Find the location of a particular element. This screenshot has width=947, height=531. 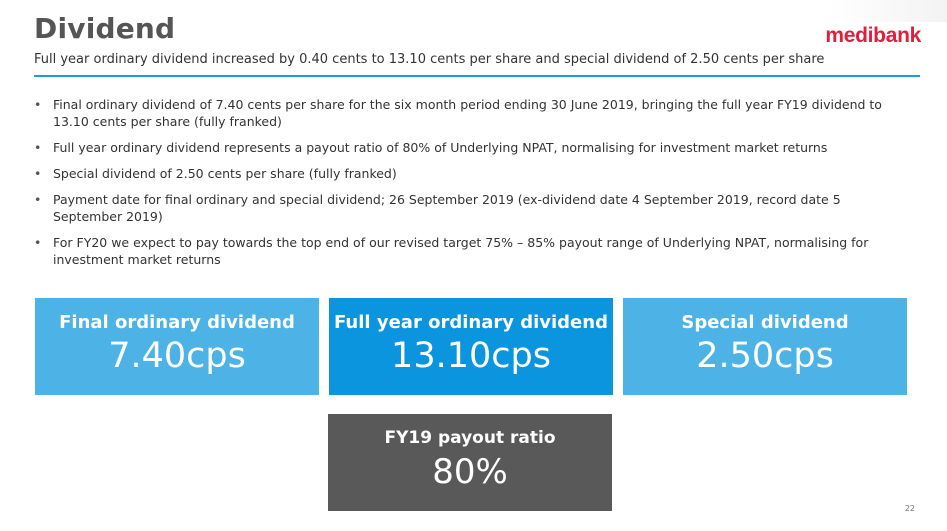

full-year-ordinary-dividend-card: Full year ordinary dividend 13.10cps is located at coordinates (471, 346).